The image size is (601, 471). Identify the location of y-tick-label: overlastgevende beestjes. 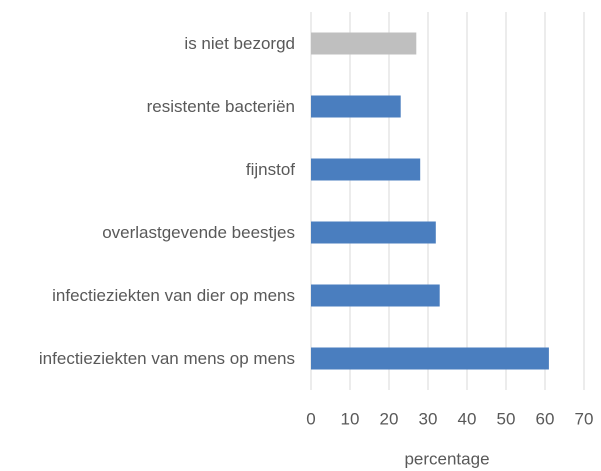
(198, 232).